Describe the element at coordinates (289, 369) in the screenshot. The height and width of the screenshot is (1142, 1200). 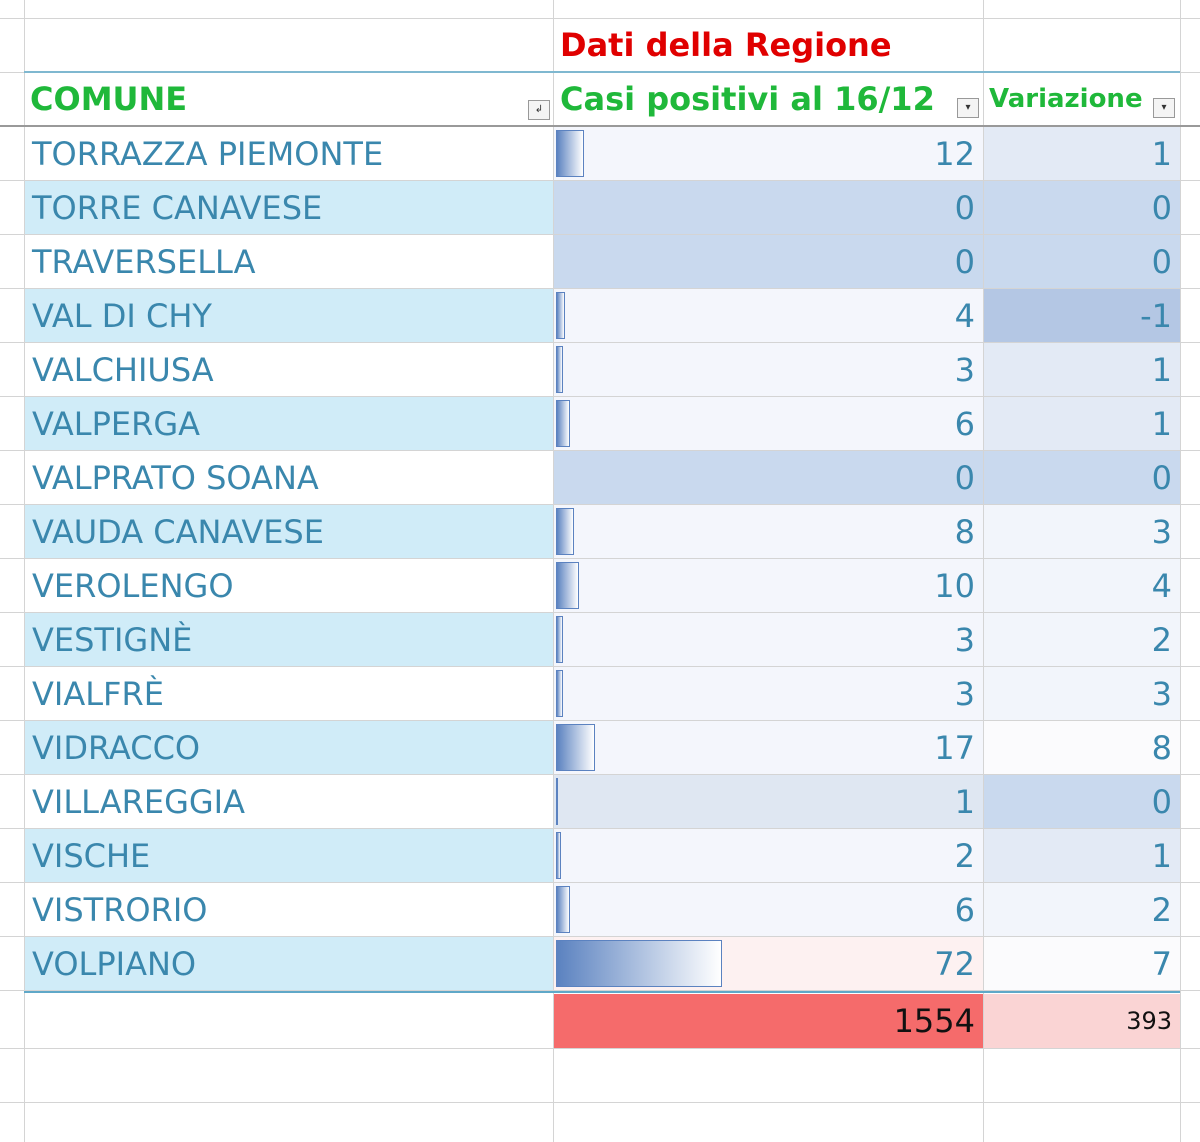
I see `cell-name: VALCHIUSA` at that location.